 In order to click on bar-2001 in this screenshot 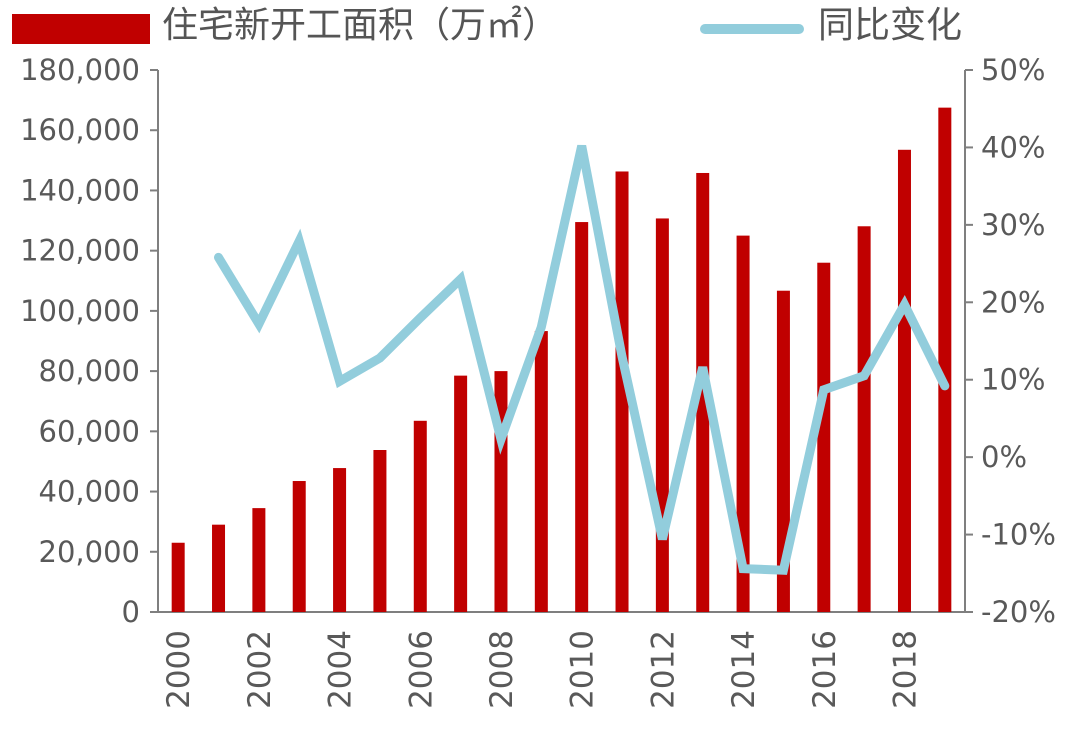, I will do `click(219, 568)`.